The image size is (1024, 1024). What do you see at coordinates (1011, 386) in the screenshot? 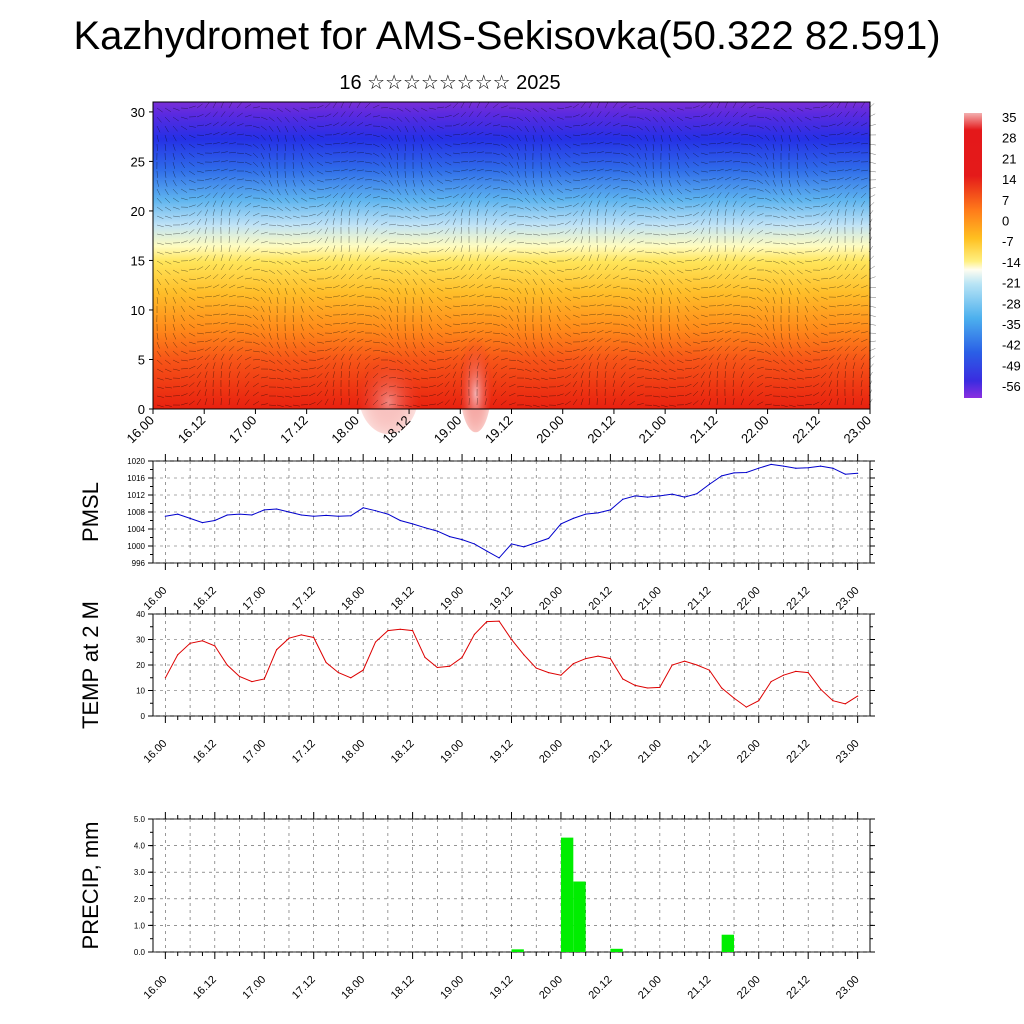
I see `colorbar-label: -56` at bounding box center [1011, 386].